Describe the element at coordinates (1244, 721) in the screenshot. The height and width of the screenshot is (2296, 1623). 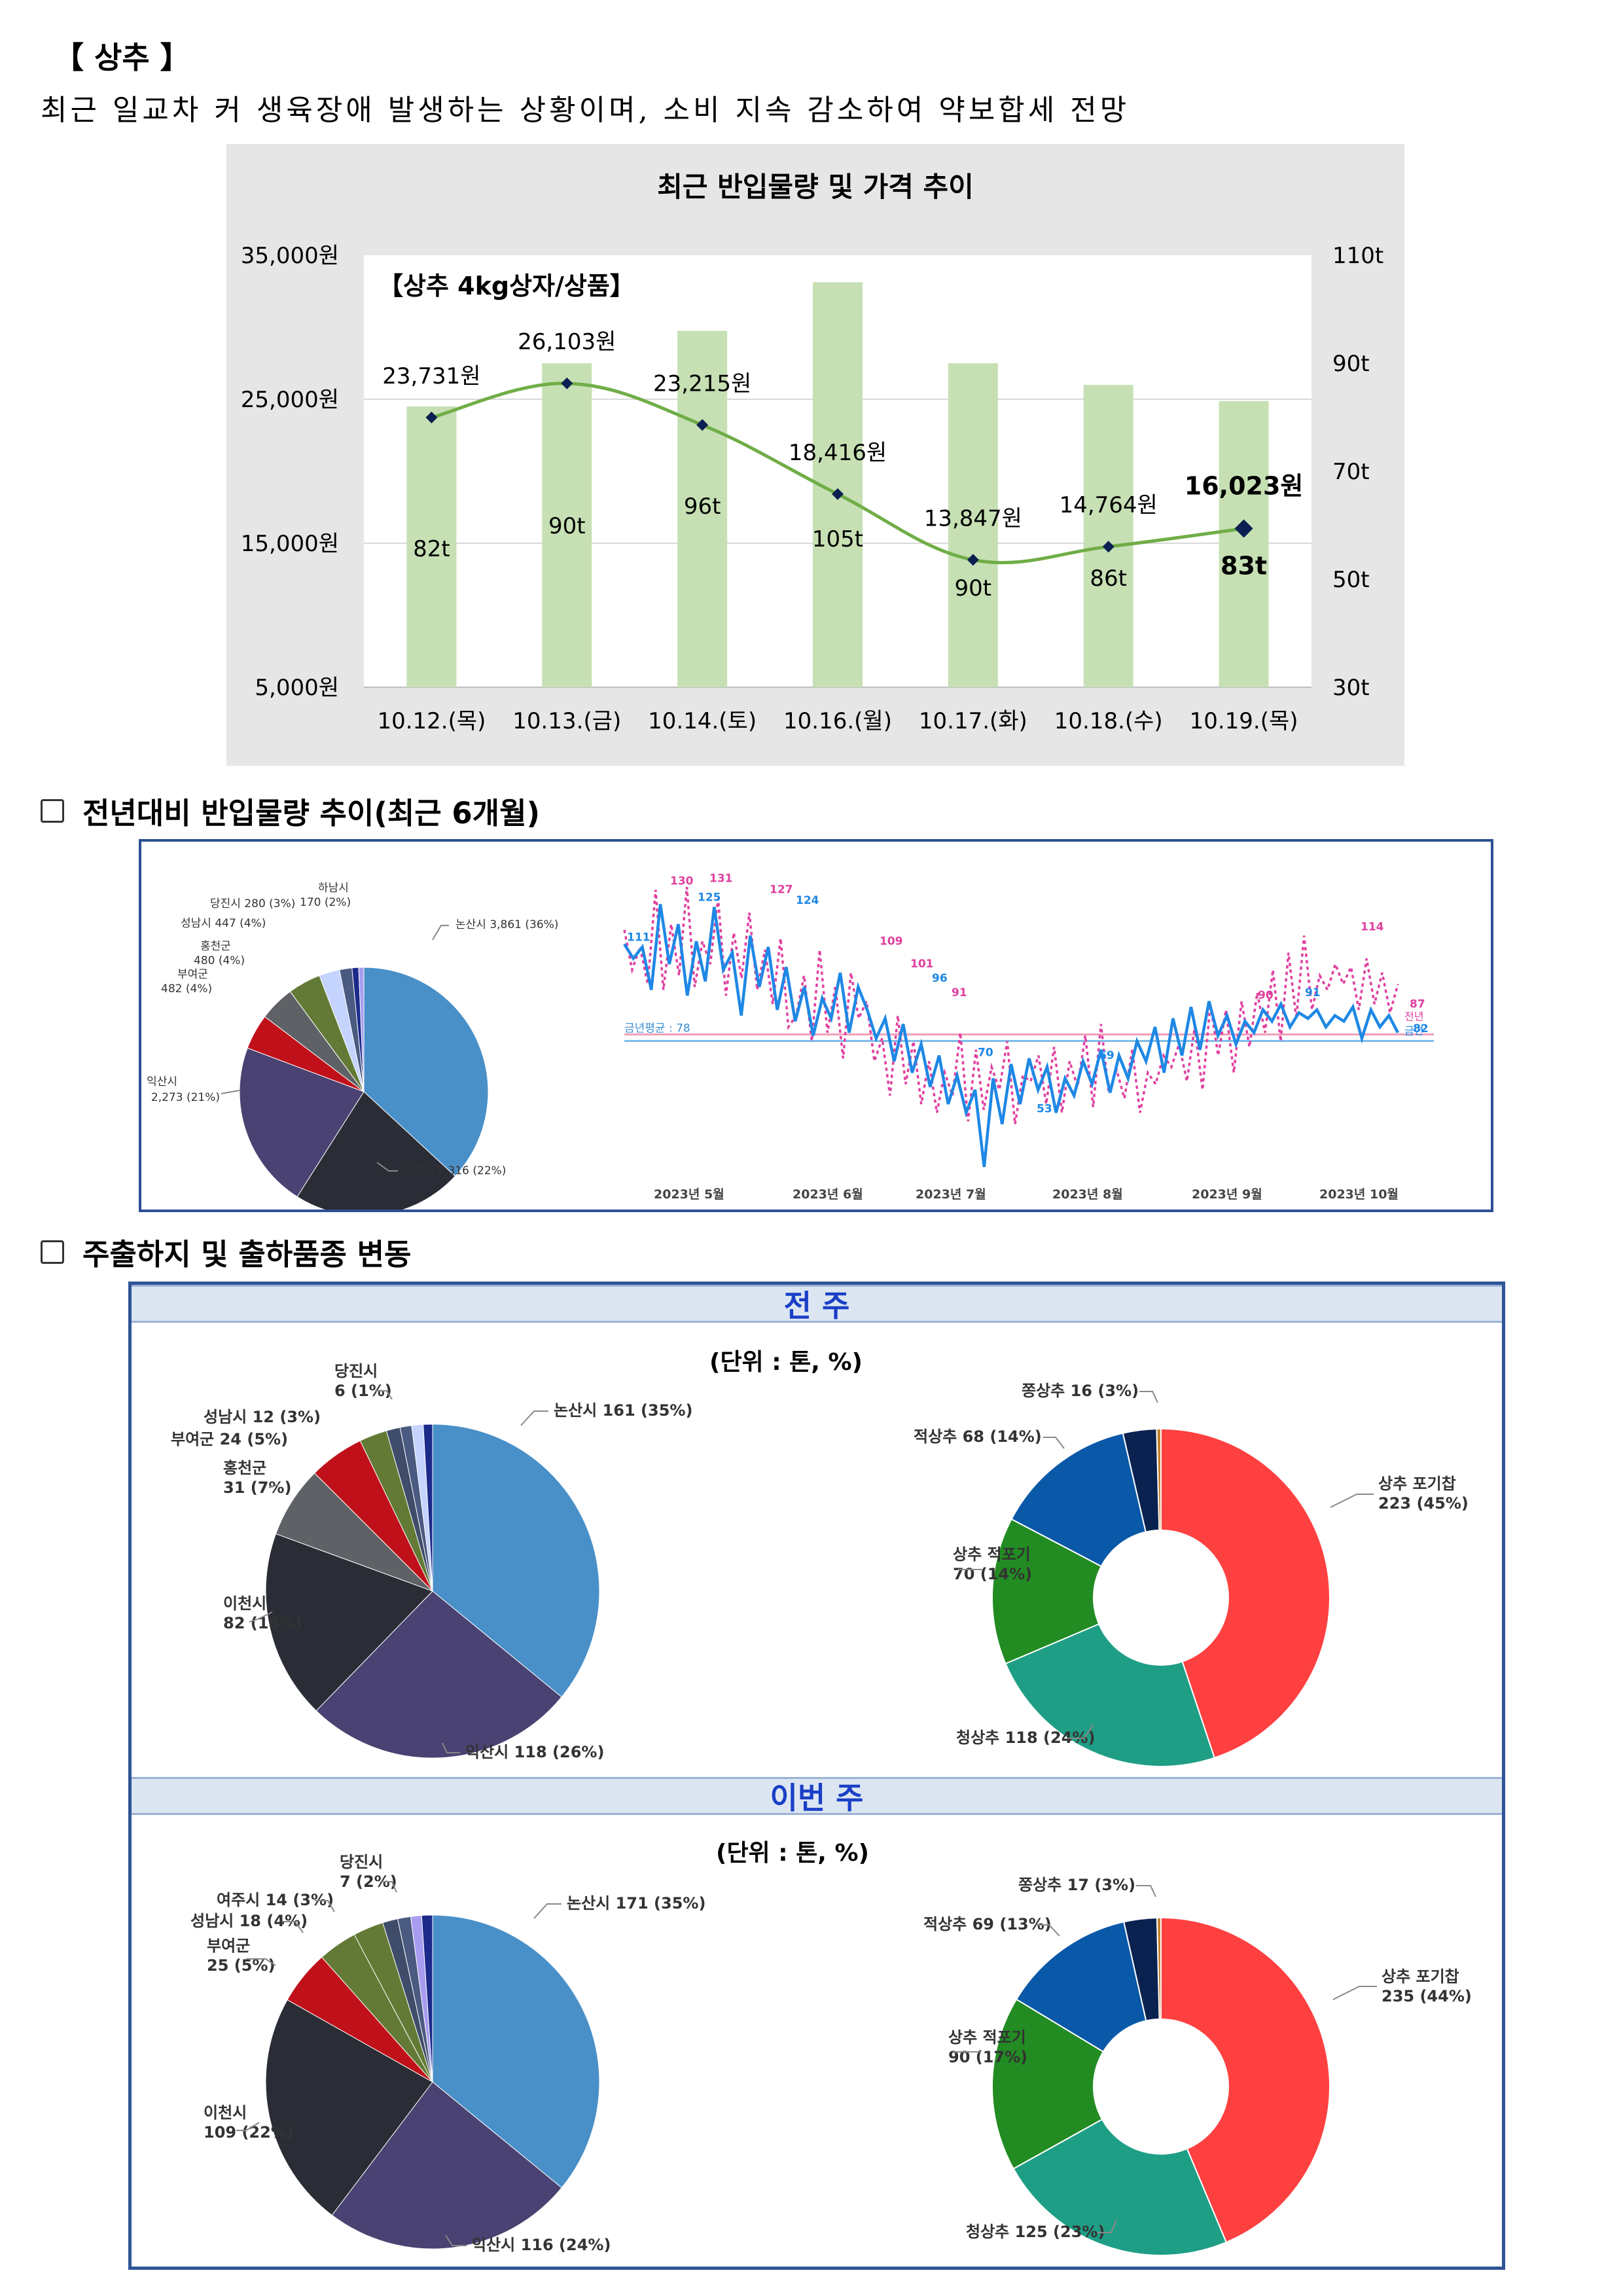
I see `x-tick-label: 10.19.(목)` at that location.